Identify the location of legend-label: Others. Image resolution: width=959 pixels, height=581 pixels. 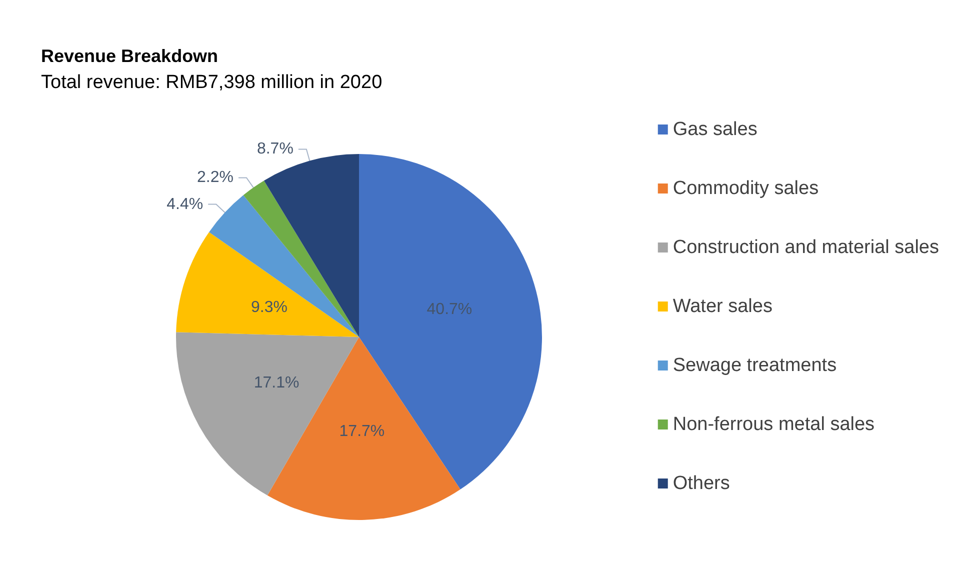
(701, 483).